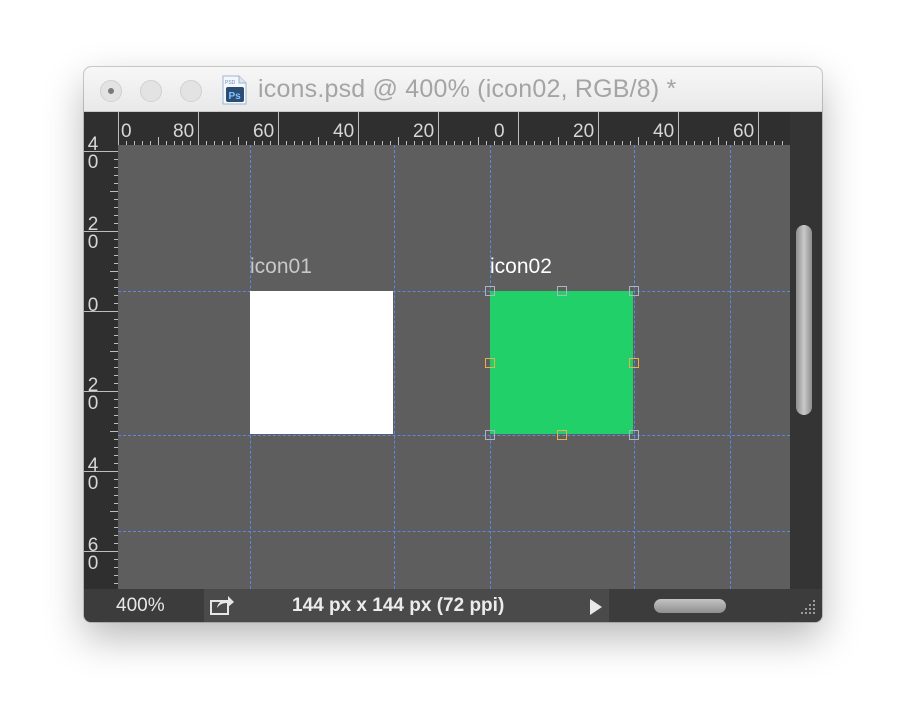 The height and width of the screenshot is (722, 906). Describe the element at coordinates (490, 291) in the screenshot. I see `transform-handle-top-left` at that location.